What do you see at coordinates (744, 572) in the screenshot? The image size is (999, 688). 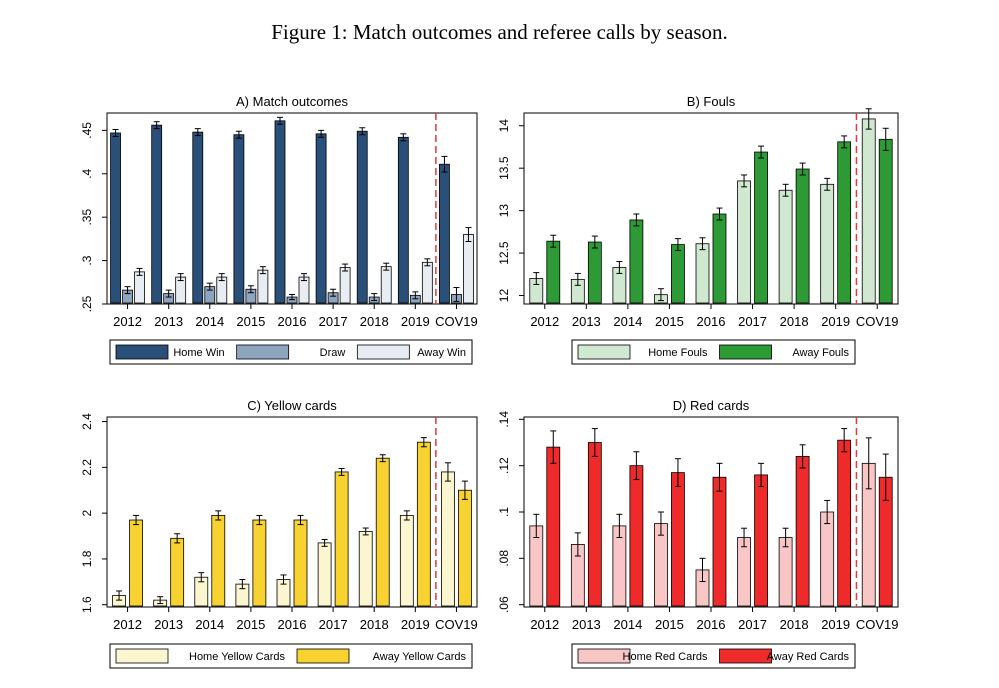 I see `bar-home-red-cards-2017` at bounding box center [744, 572].